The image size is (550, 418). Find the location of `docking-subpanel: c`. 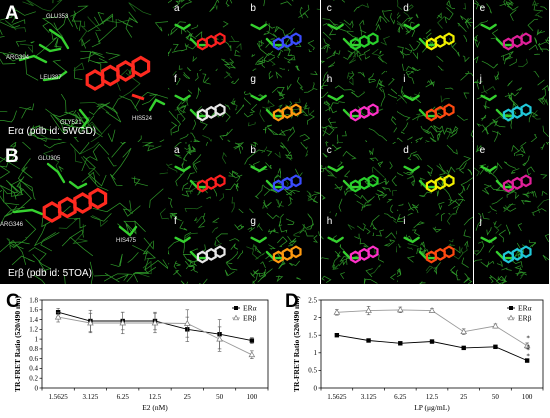

docking-subpanel: c is located at coordinates (358, 35).